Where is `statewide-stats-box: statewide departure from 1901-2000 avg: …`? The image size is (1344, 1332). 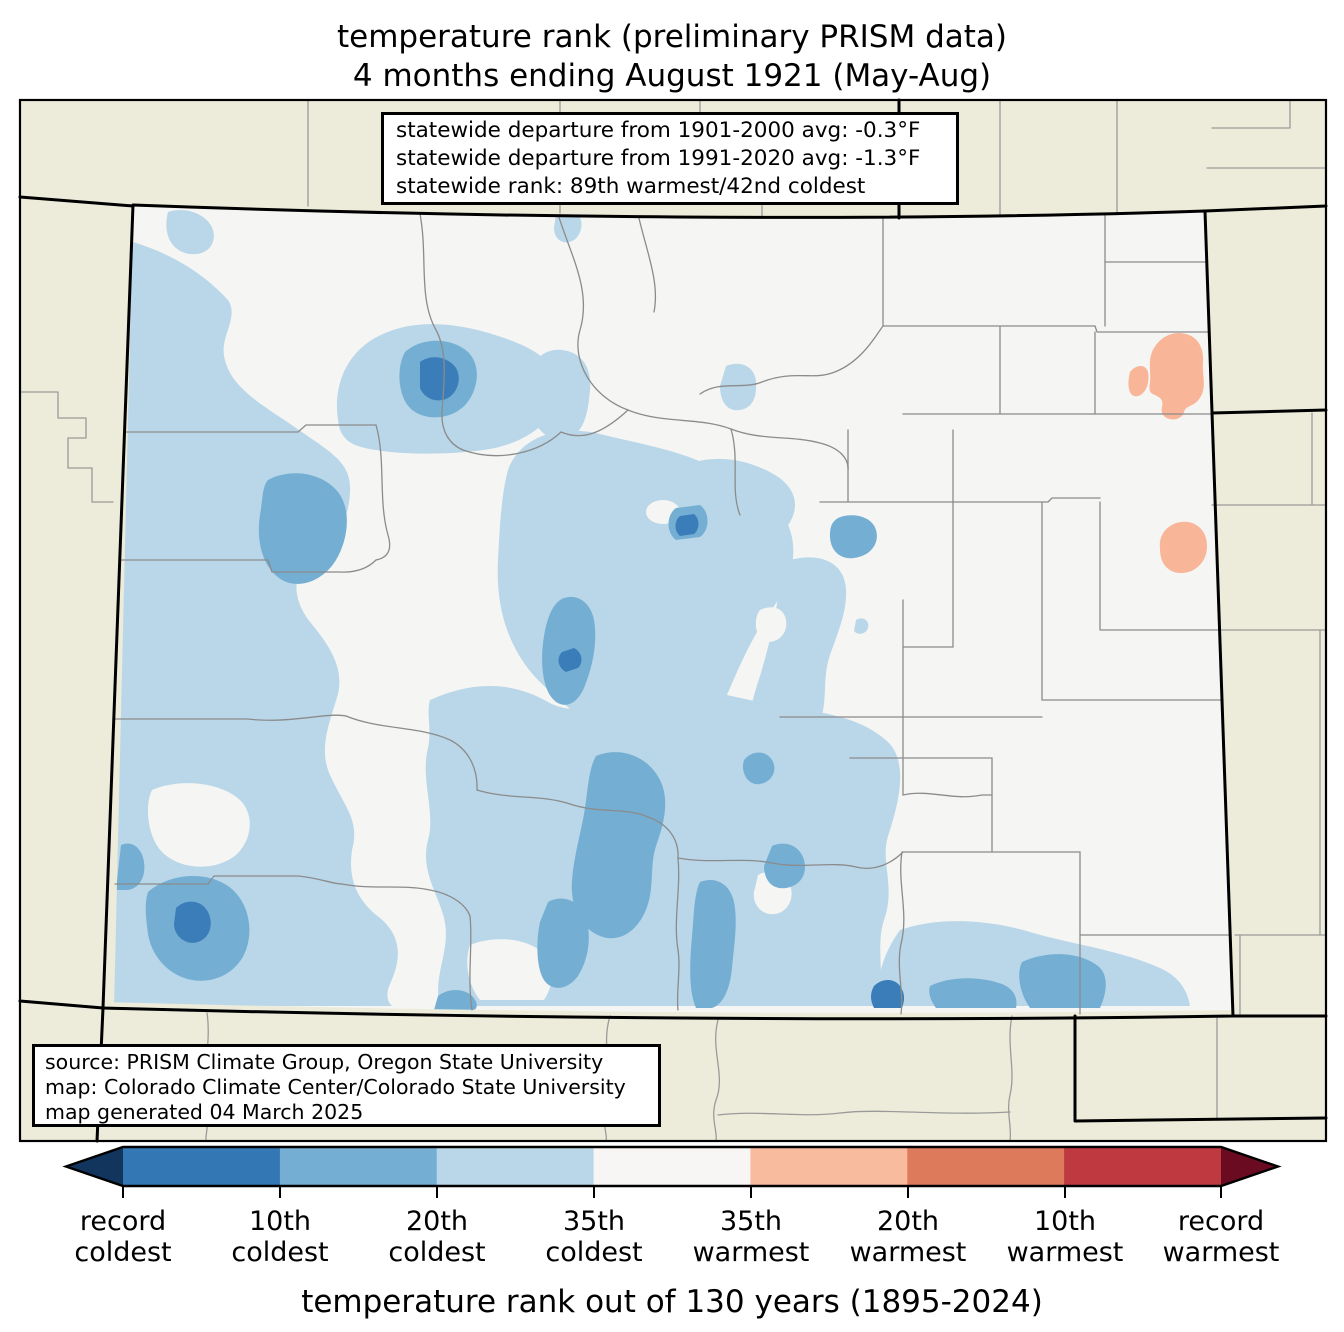
statewide-stats-box: statewide departure from 1901-2000 avg: … is located at coordinates (670, 158).